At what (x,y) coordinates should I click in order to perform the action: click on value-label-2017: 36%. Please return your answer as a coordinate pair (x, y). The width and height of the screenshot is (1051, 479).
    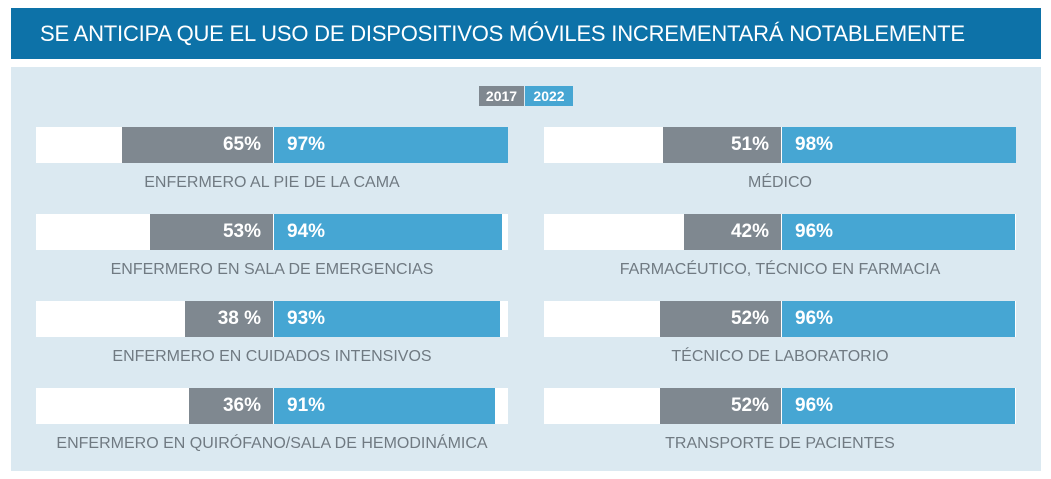
    Looking at the image, I should click on (241, 405).